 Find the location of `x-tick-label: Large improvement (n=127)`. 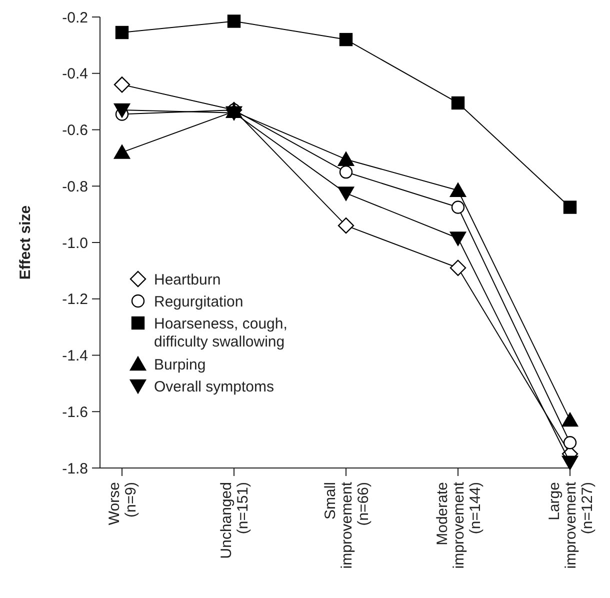

x-tick-label: Large improvement (n=127) is located at coordinates (571, 525).